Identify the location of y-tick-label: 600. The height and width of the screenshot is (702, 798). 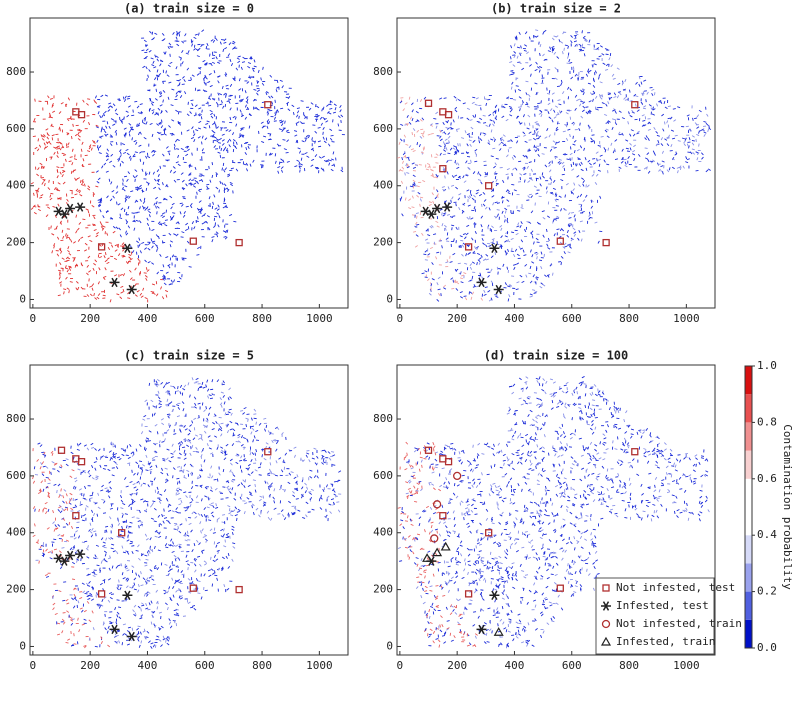
(16, 128).